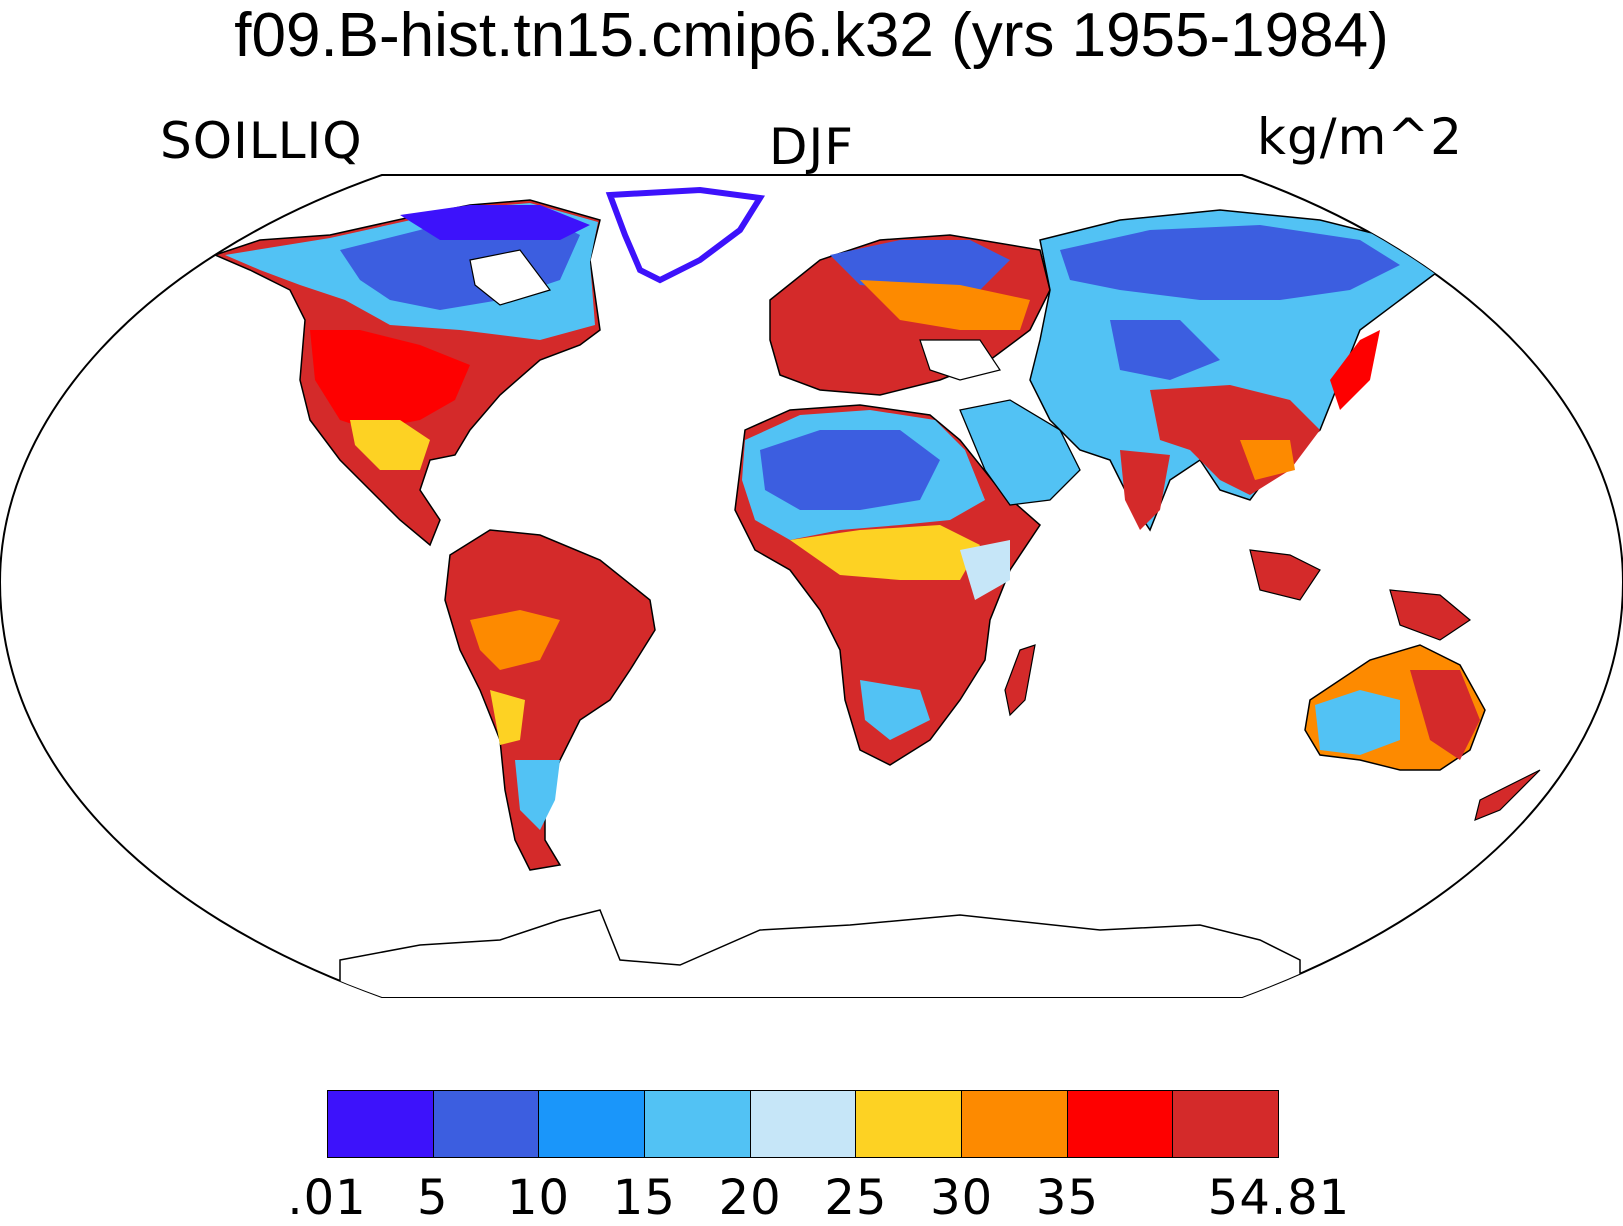 This screenshot has width=1623, height=1226. Describe the element at coordinates (539, 1198) in the screenshot. I see `colorbar-tick-label: 10` at that location.